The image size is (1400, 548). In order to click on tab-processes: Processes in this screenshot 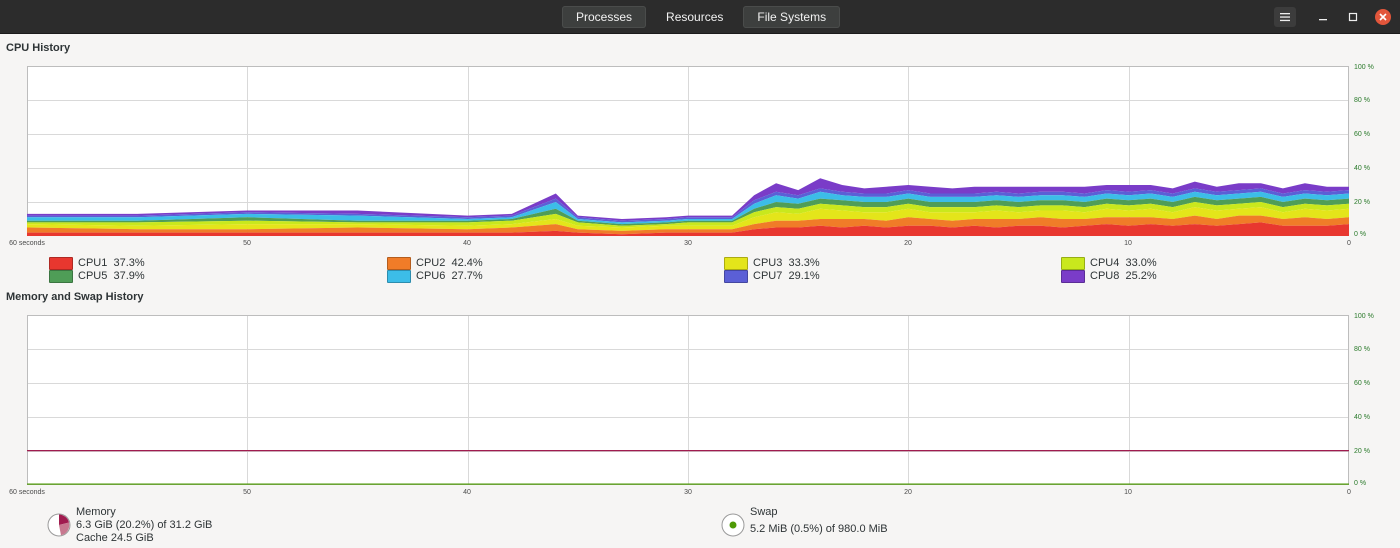, I will do `click(604, 17)`.